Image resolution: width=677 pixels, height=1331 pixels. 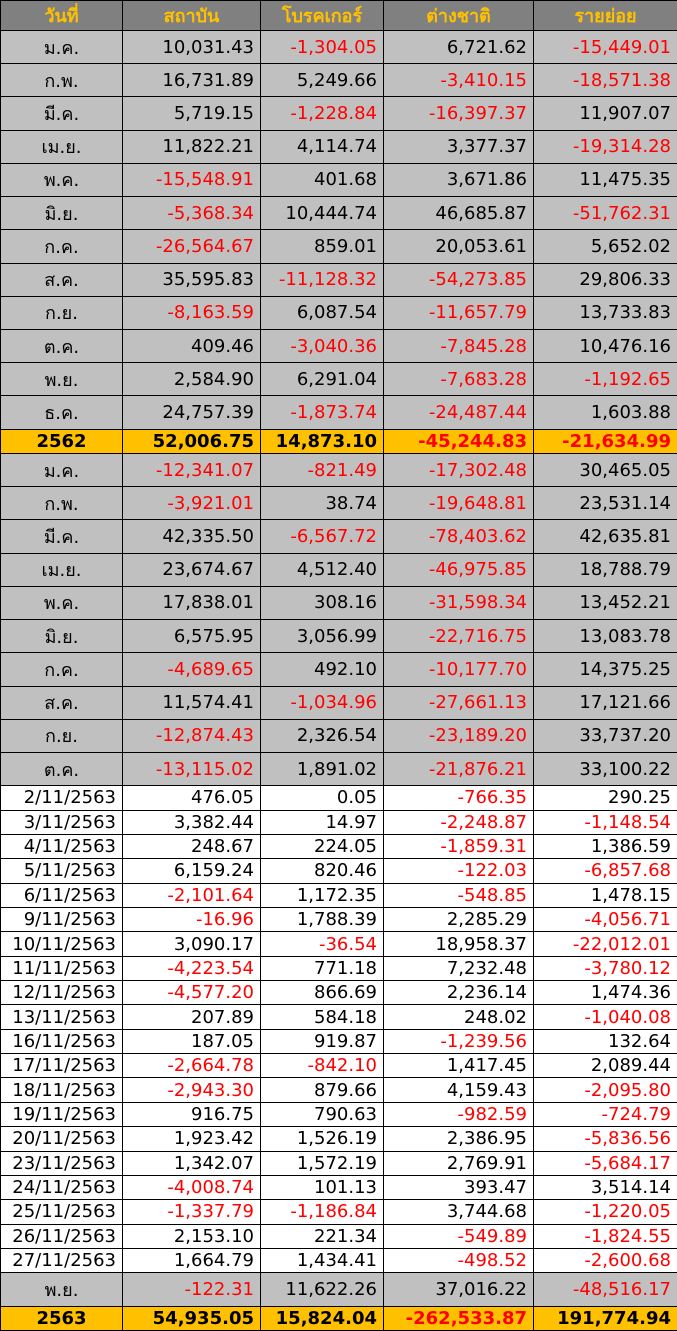 What do you see at coordinates (605, 441) in the screenshot?
I see `value-cell: -21,634.99` at bounding box center [605, 441].